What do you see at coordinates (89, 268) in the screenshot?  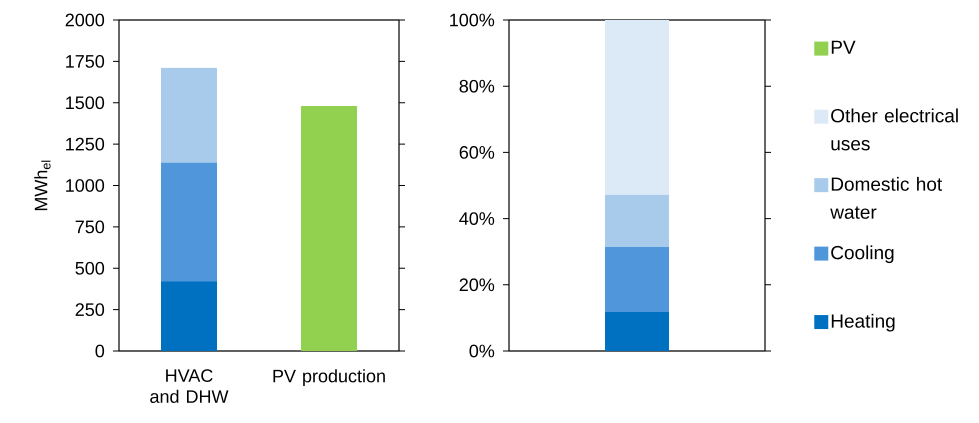 I see `y-tick-label: 500` at bounding box center [89, 268].